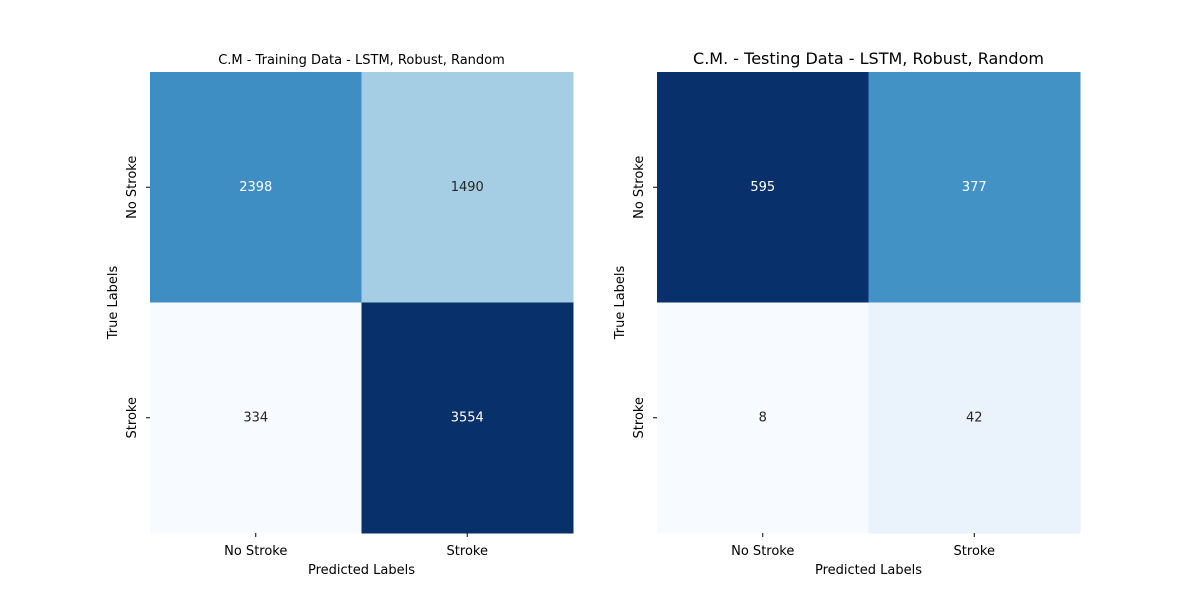 The height and width of the screenshot is (600, 1200). I want to click on cell-value-label: 377, so click(974, 187).